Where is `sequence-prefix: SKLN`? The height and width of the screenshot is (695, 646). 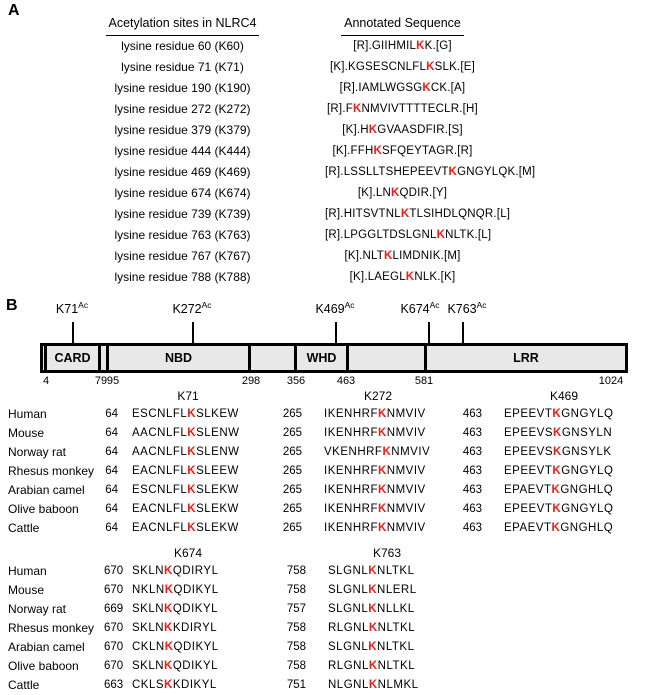
sequence-prefix: SKLN is located at coordinates (148, 609).